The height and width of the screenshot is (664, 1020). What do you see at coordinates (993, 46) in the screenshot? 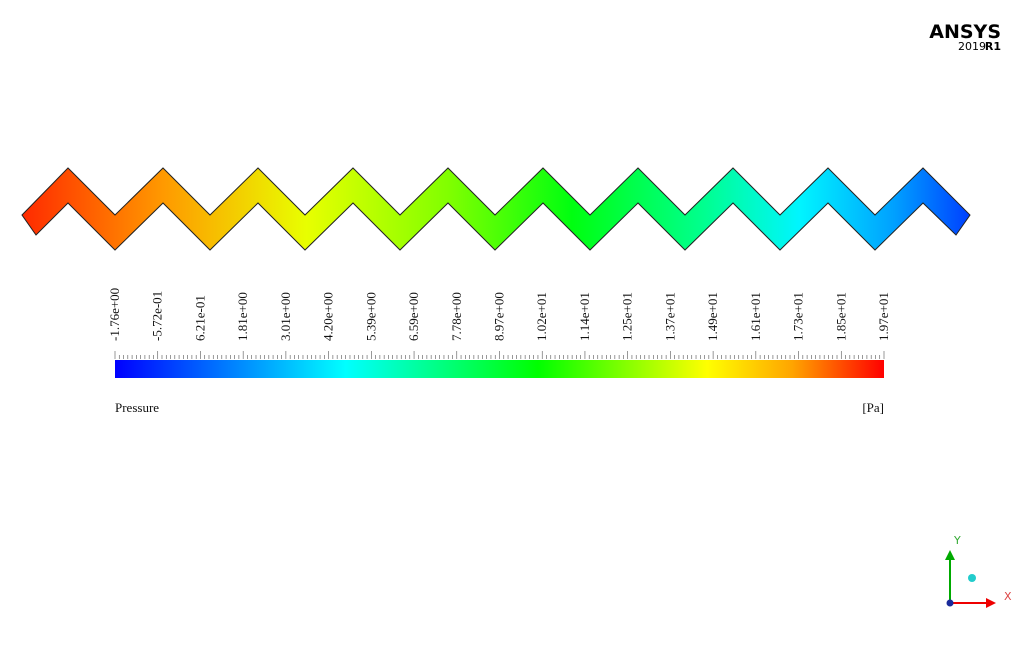
I see `logo-release: R1` at bounding box center [993, 46].